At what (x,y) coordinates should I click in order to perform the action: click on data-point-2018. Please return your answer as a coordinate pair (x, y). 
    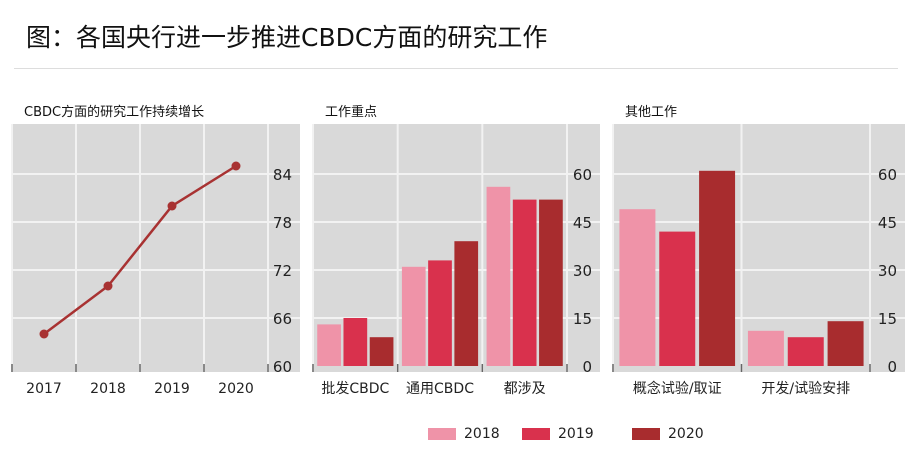
    Looking at the image, I should click on (108, 286).